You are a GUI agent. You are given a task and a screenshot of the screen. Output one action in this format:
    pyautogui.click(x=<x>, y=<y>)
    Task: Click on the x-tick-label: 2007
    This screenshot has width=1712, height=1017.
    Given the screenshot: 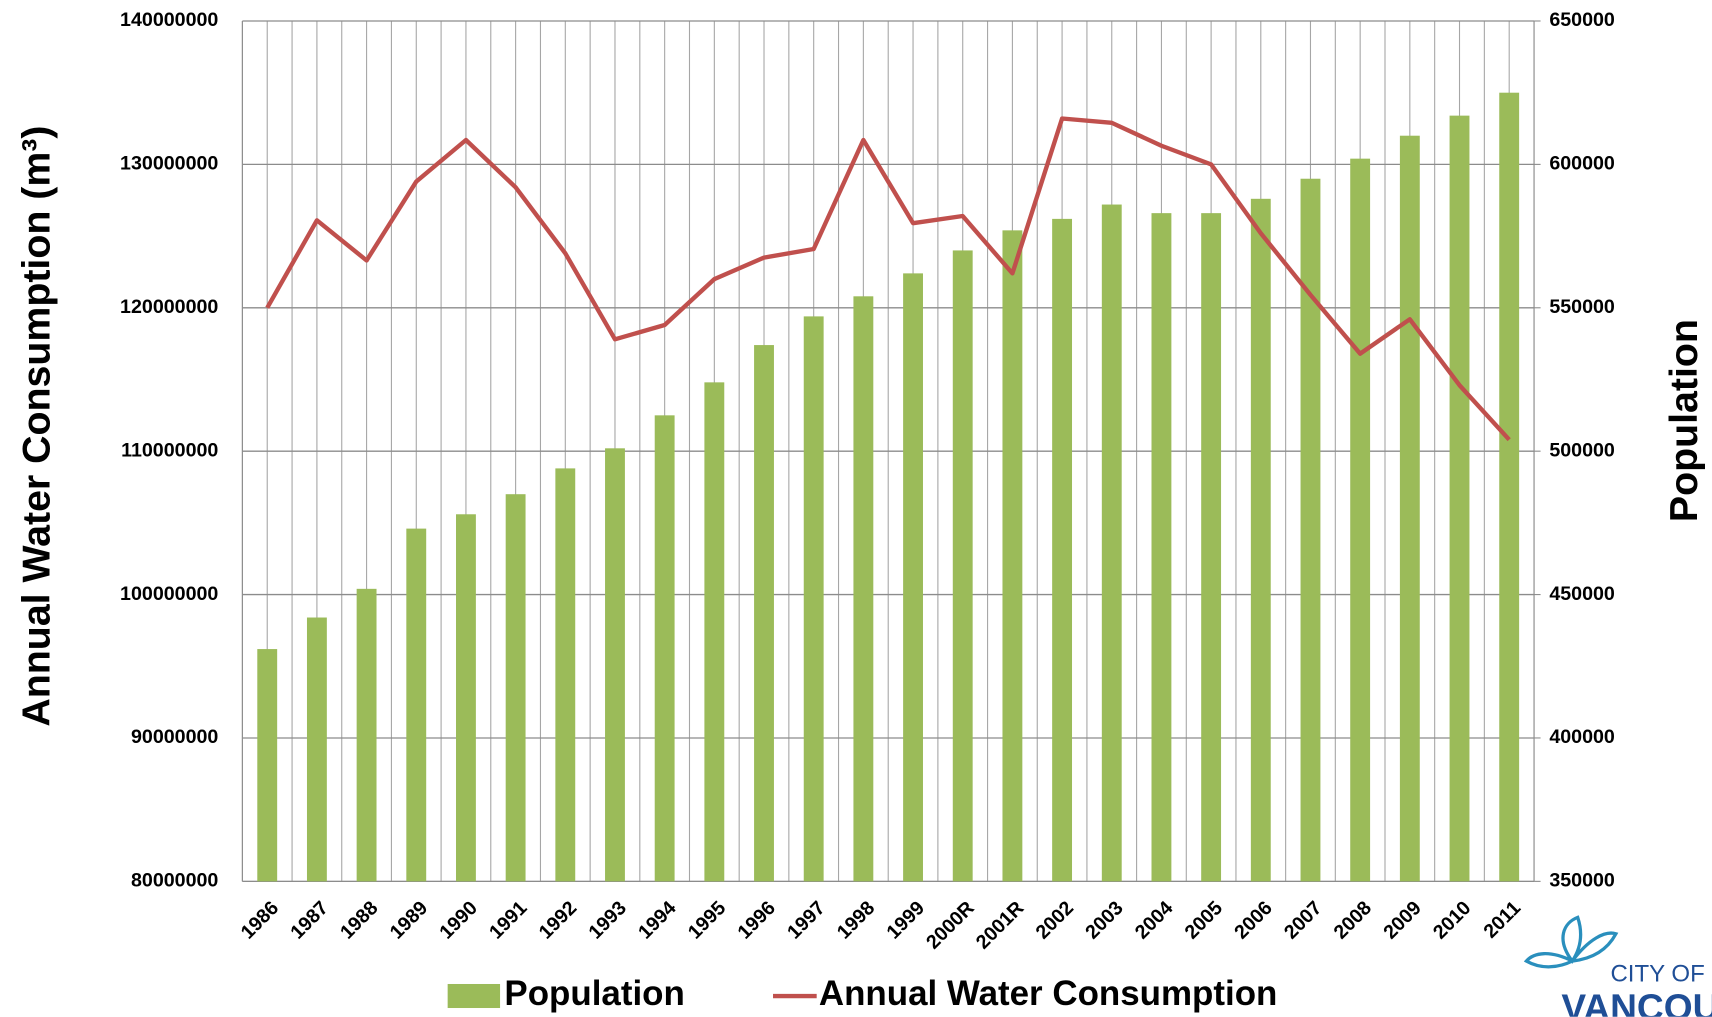 What is the action you would take?
    pyautogui.click(x=1303, y=920)
    